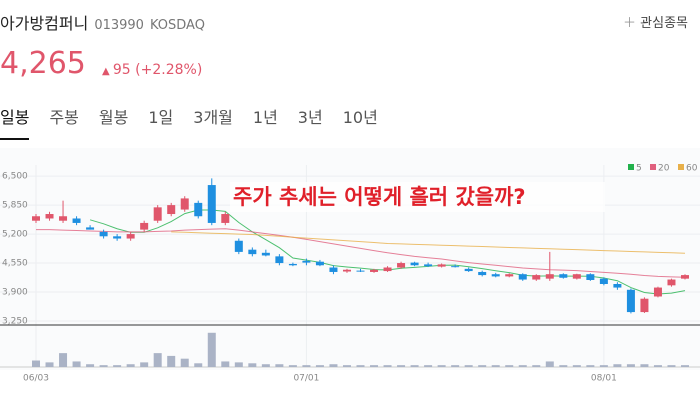 This screenshot has width=700, height=400. What do you see at coordinates (15, 206) in the screenshot?
I see `y-tick-label: 5,850` at bounding box center [15, 206].